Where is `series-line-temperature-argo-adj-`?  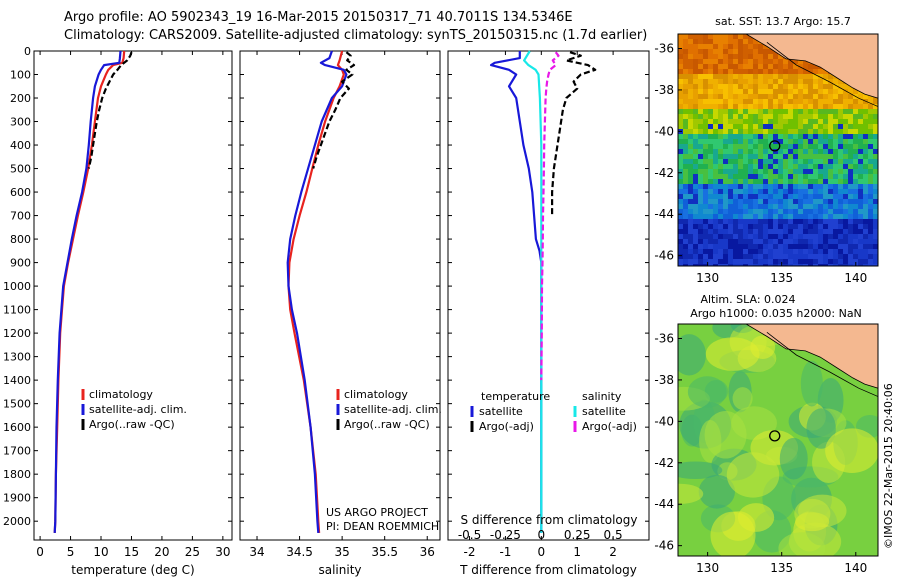
series-line-temperature-argo-adj- is located at coordinates (573, 133).